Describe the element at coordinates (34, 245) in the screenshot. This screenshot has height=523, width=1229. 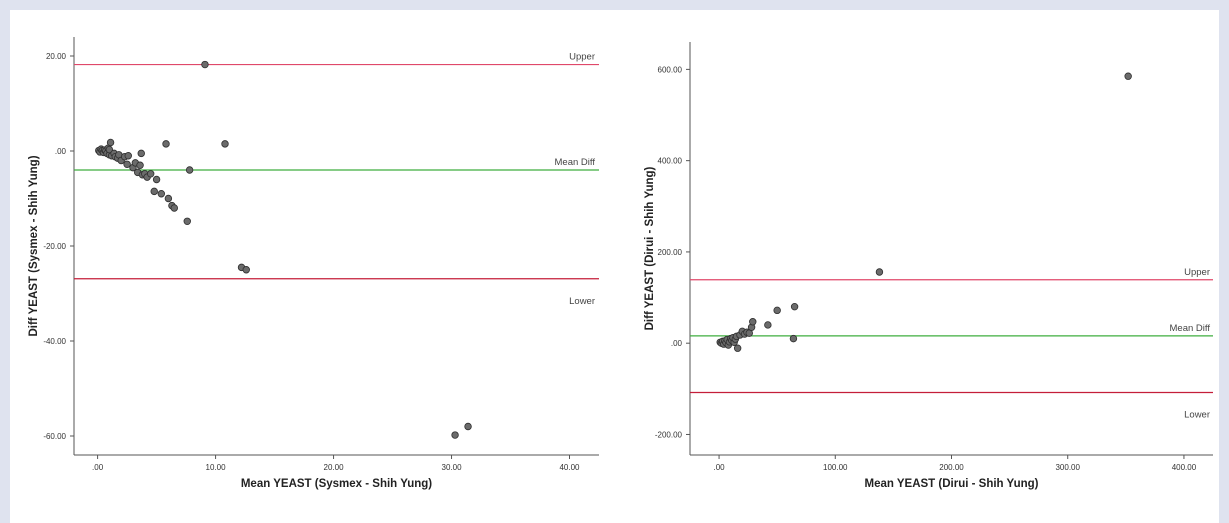
I see `y-axis-title: Diff YEAST (Sysmex - Shih Yung)` at that location.